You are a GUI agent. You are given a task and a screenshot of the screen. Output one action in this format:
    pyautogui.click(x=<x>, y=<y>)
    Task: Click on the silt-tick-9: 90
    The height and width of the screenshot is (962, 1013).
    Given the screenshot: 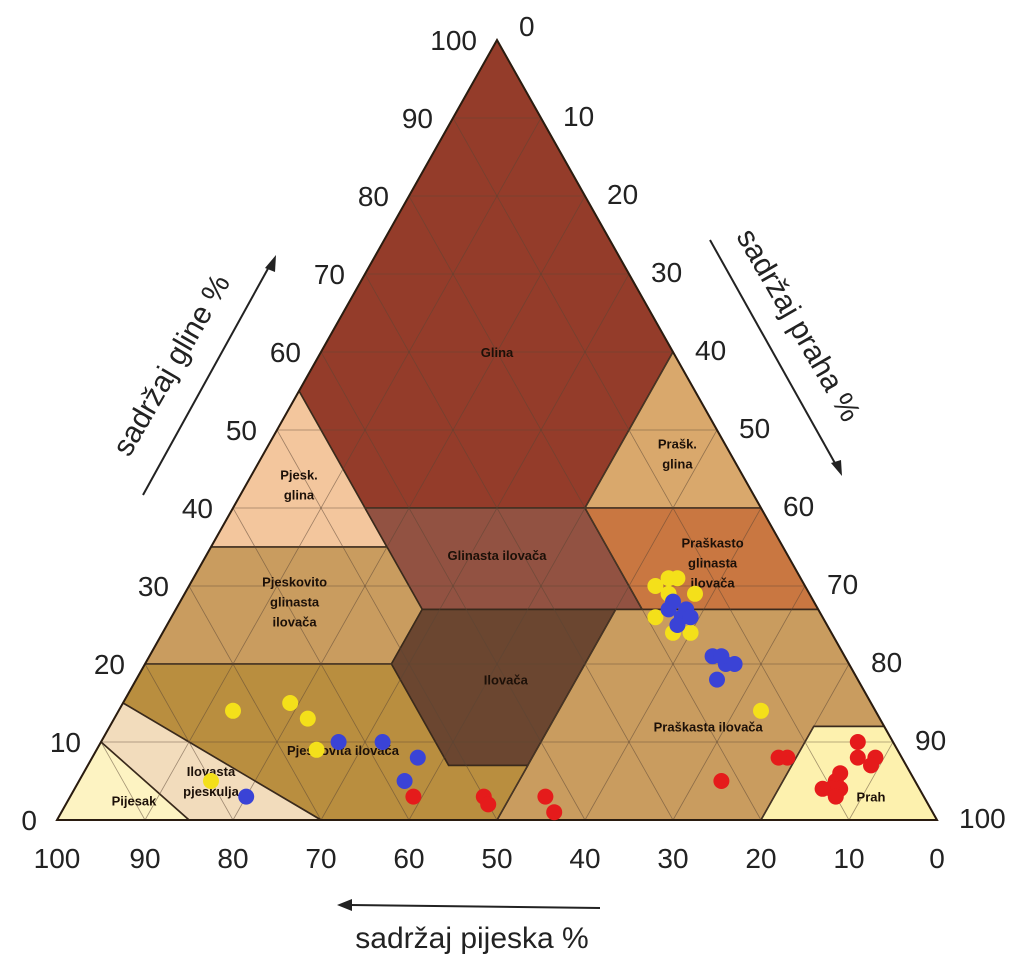 What is the action you would take?
    pyautogui.click(x=930, y=740)
    